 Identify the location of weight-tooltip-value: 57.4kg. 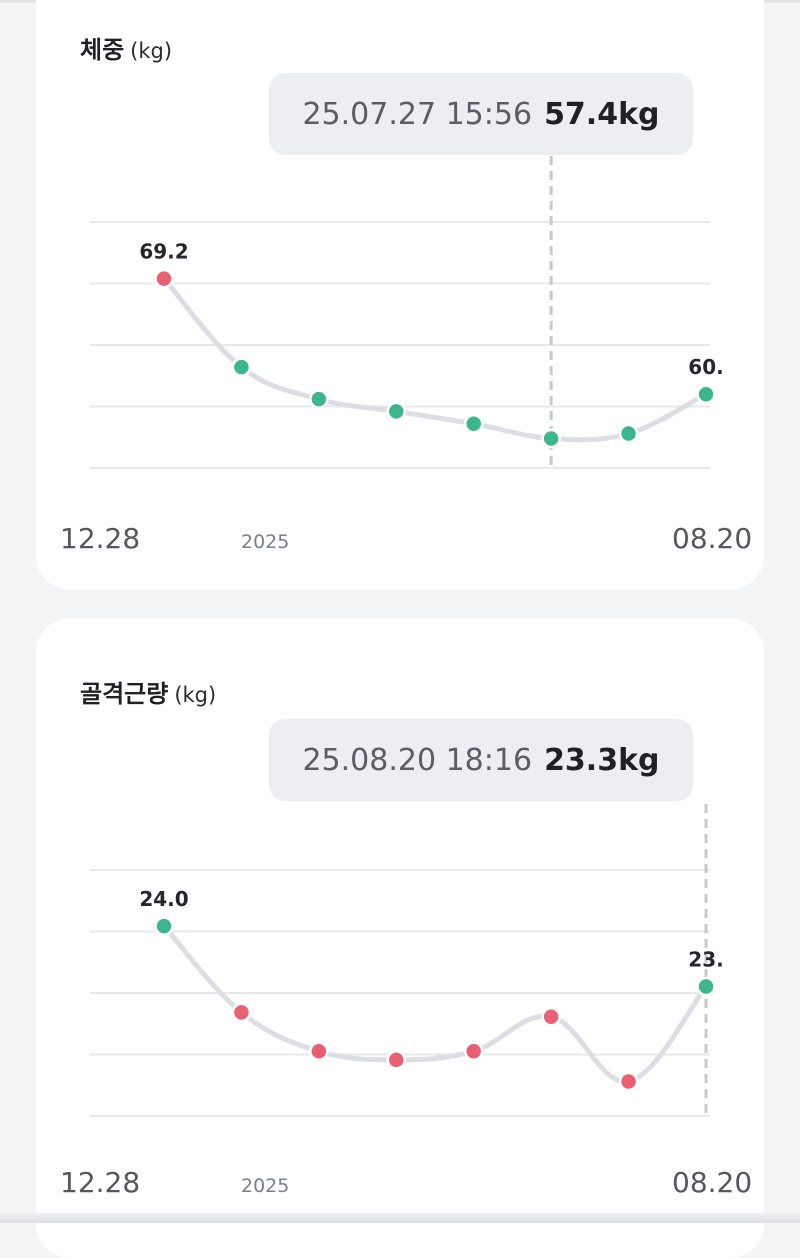
(602, 114).